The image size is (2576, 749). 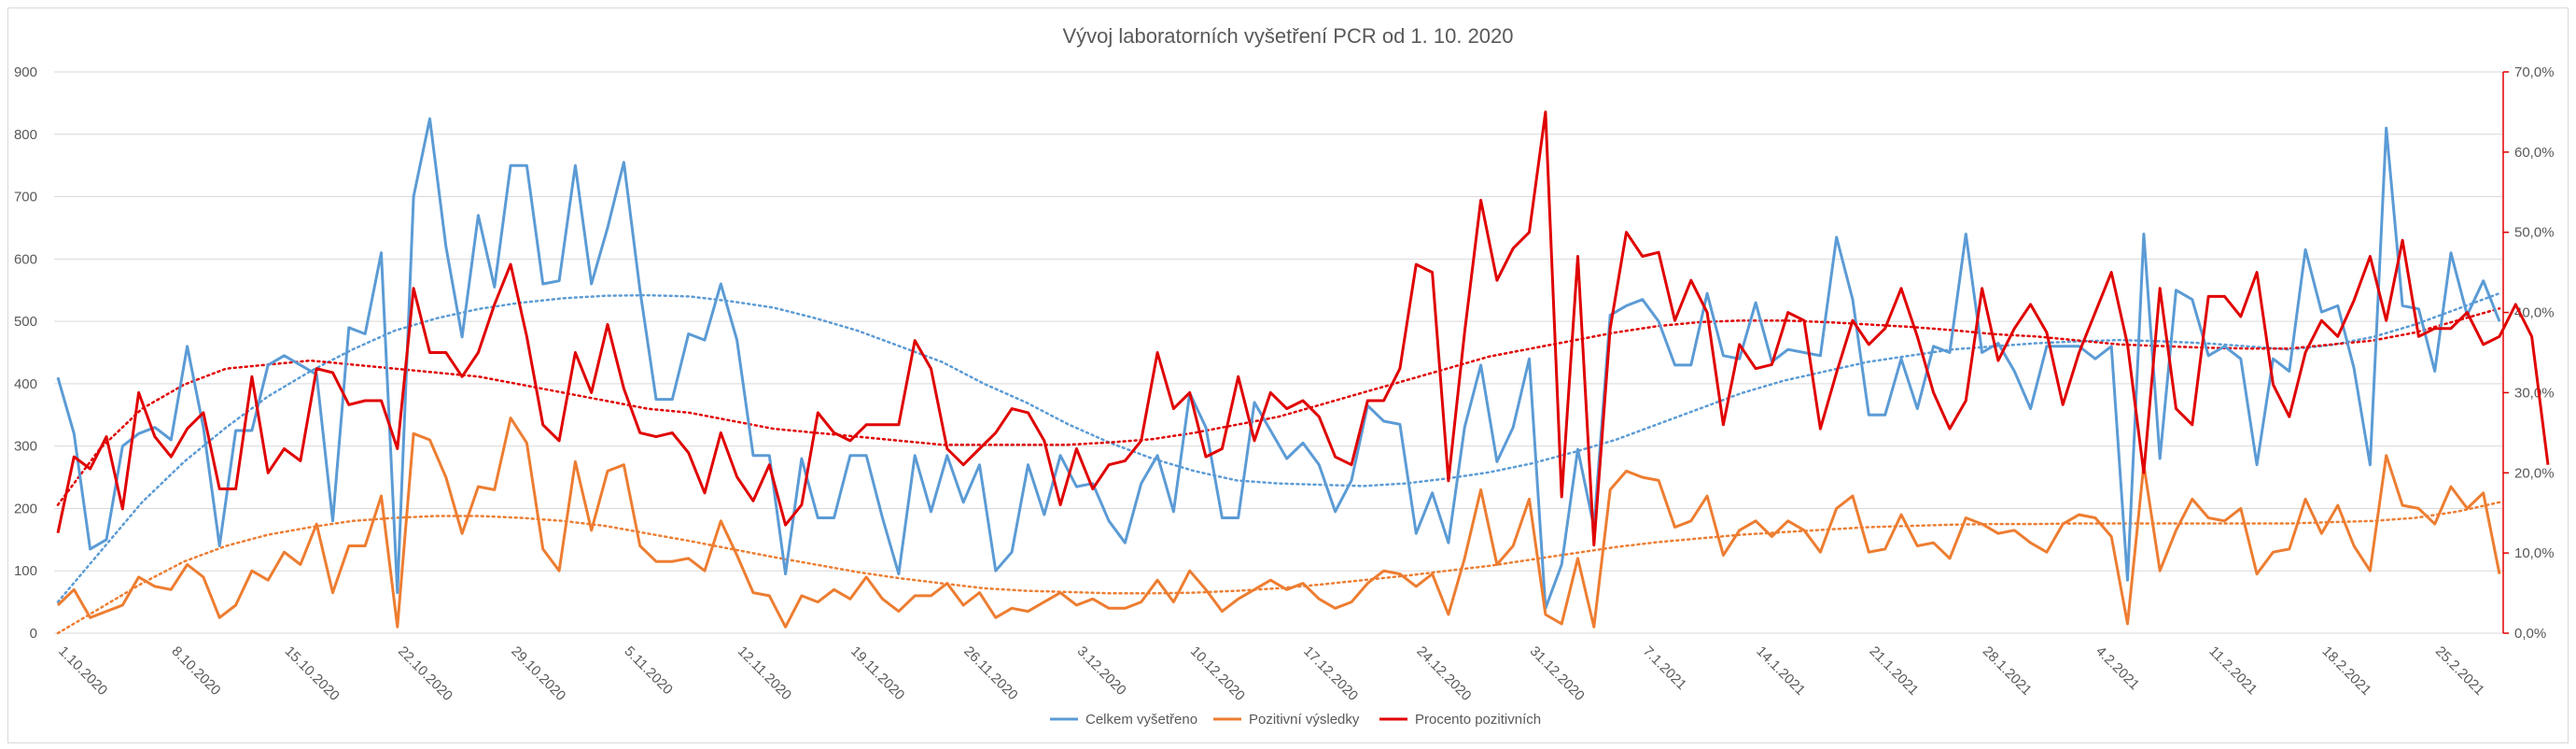 What do you see at coordinates (1478, 720) in the screenshot?
I see `legend-label: Procento pozitivních` at bounding box center [1478, 720].